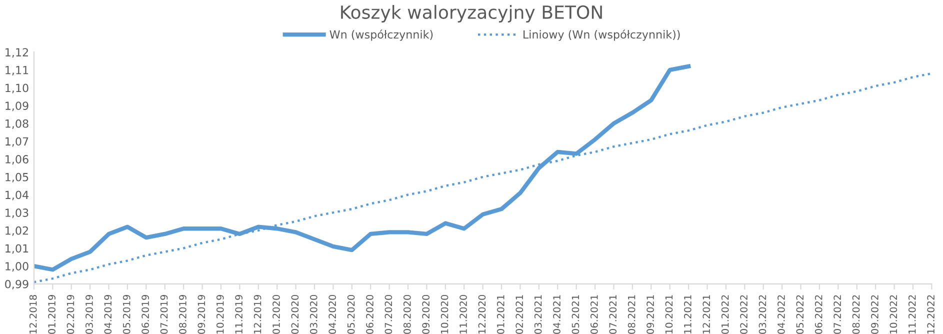  Describe the element at coordinates (332, 314) in the screenshot. I see `x-tick-label: 04.2020` at that location.